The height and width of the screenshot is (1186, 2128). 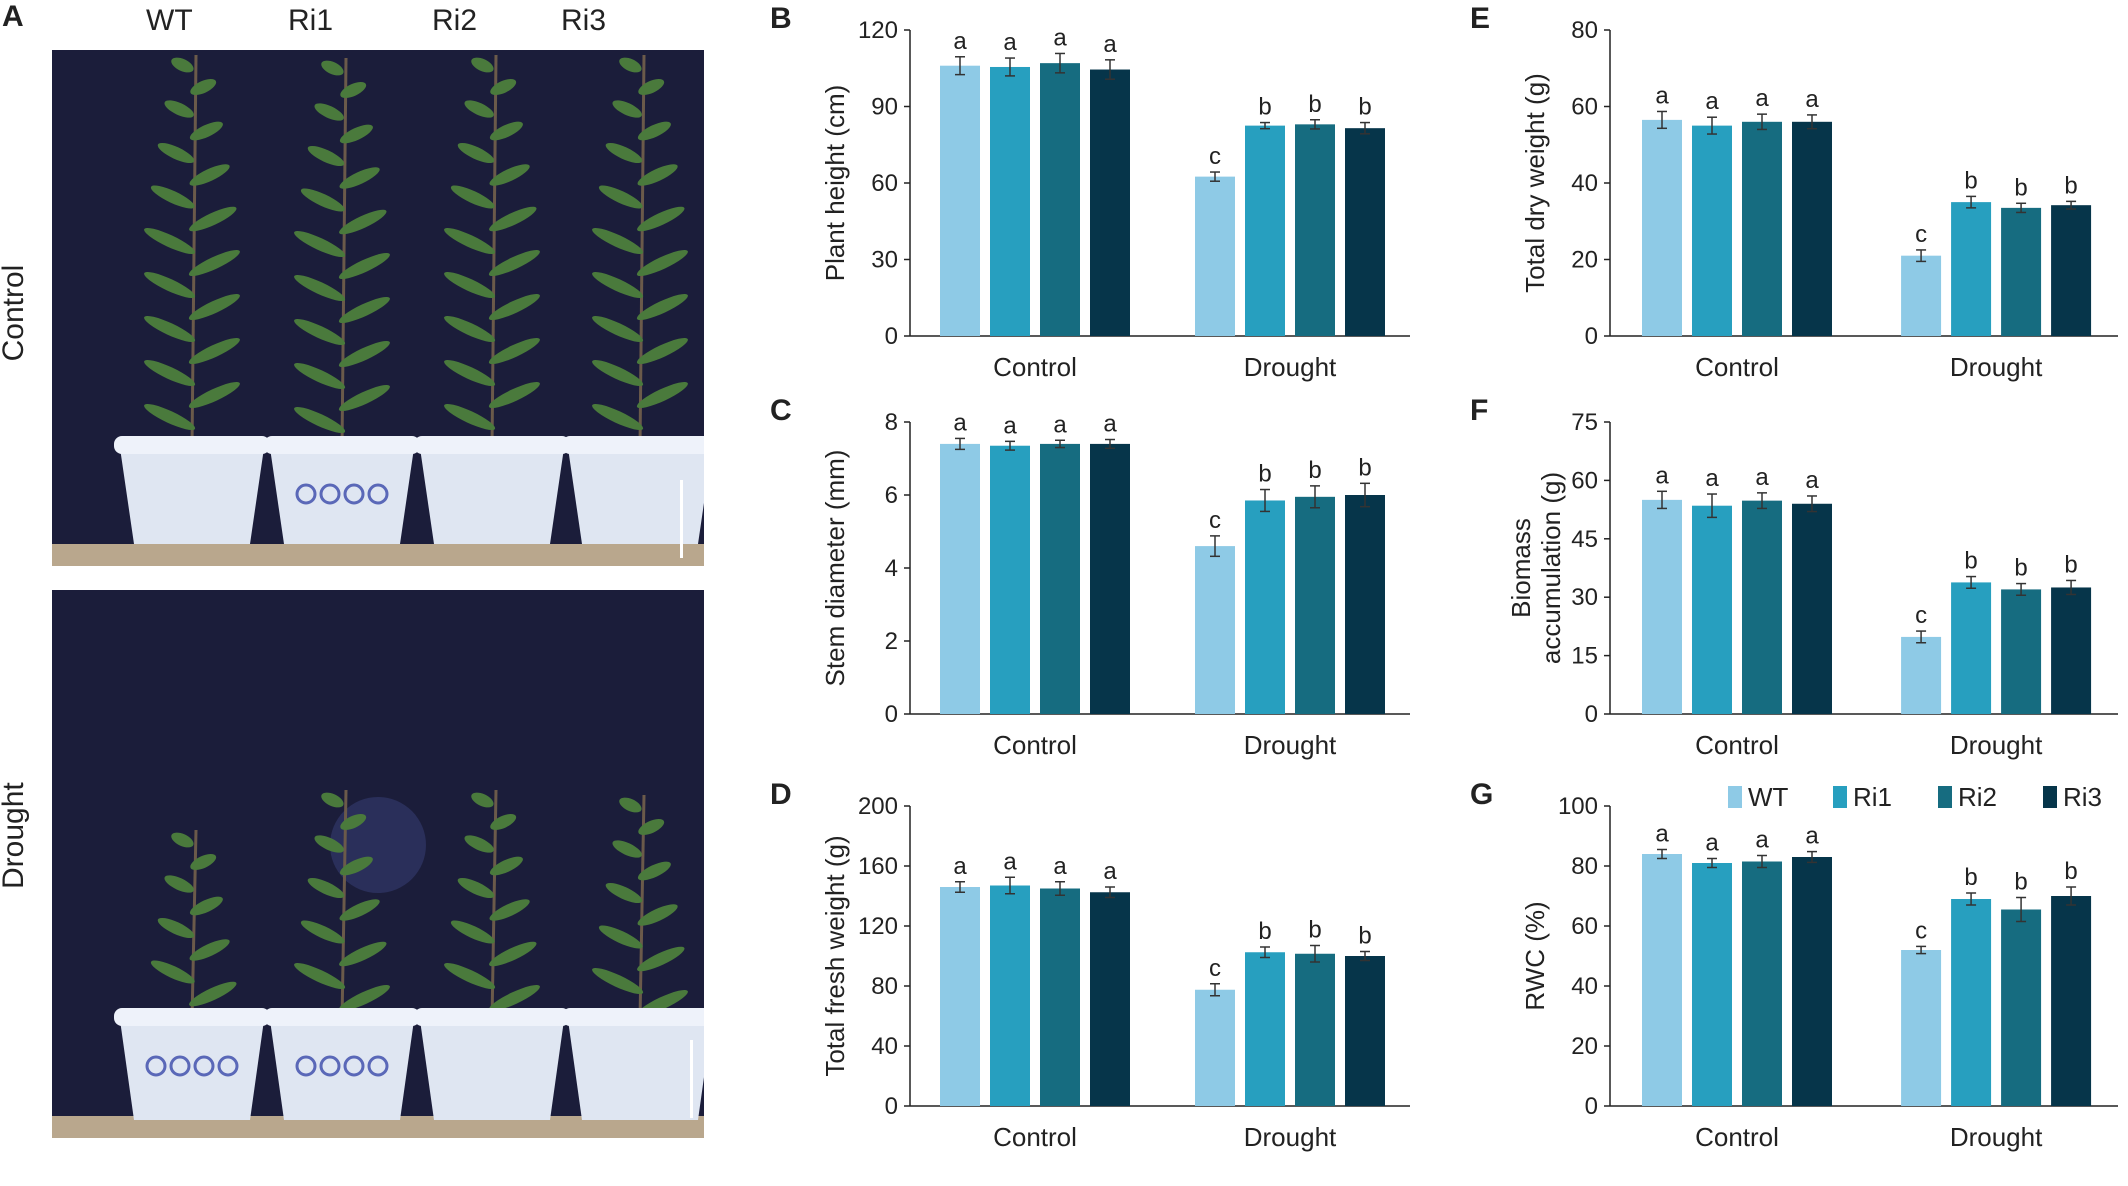 What do you see at coordinates (1060, 444) in the screenshot?
I see `error-bar-ri2-control` at bounding box center [1060, 444].